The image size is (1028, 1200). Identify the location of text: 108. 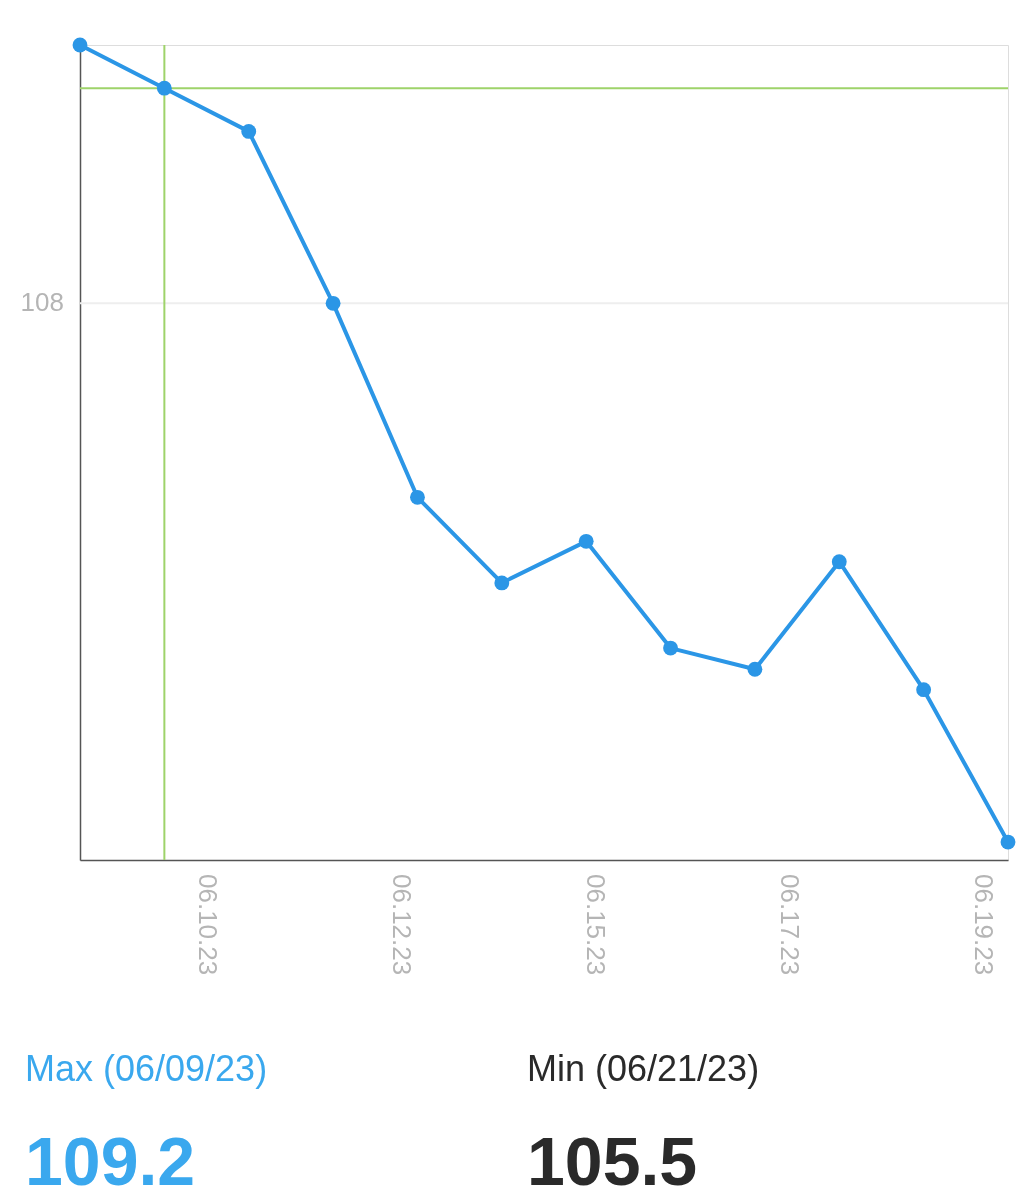
(42, 302).